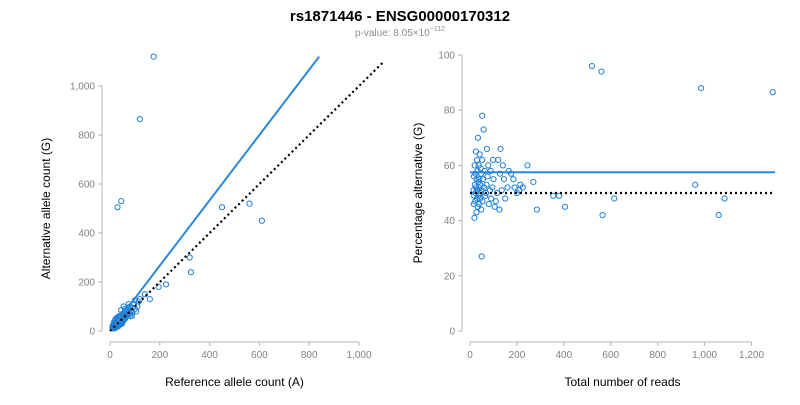 The width and height of the screenshot is (800, 405). Describe the element at coordinates (416, 33) in the screenshot. I see `p-value-times: ×` at that location.